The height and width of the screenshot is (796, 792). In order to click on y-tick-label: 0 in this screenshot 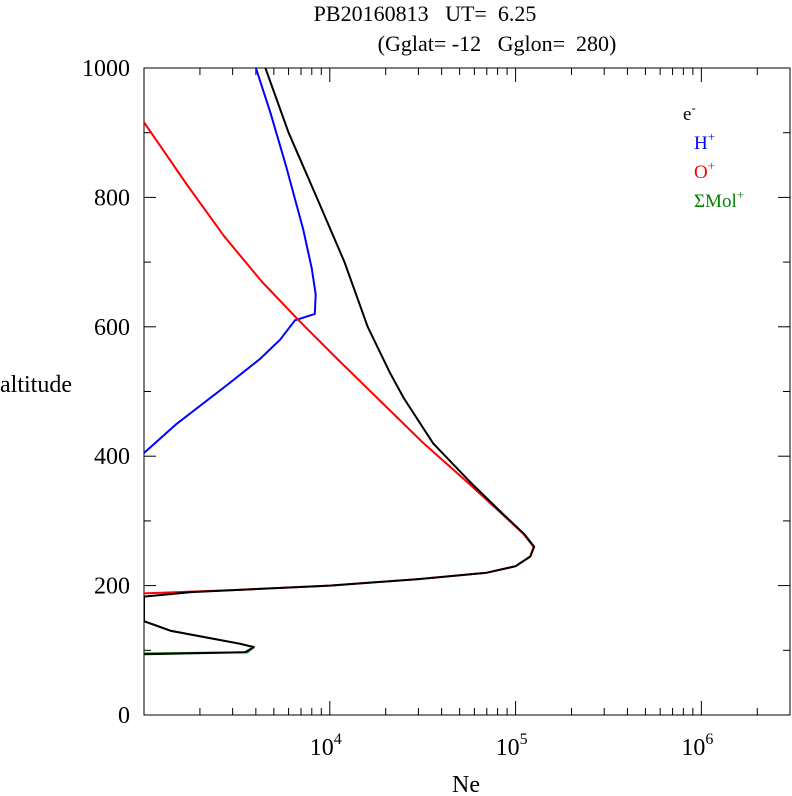, I will do `click(124, 716)`.